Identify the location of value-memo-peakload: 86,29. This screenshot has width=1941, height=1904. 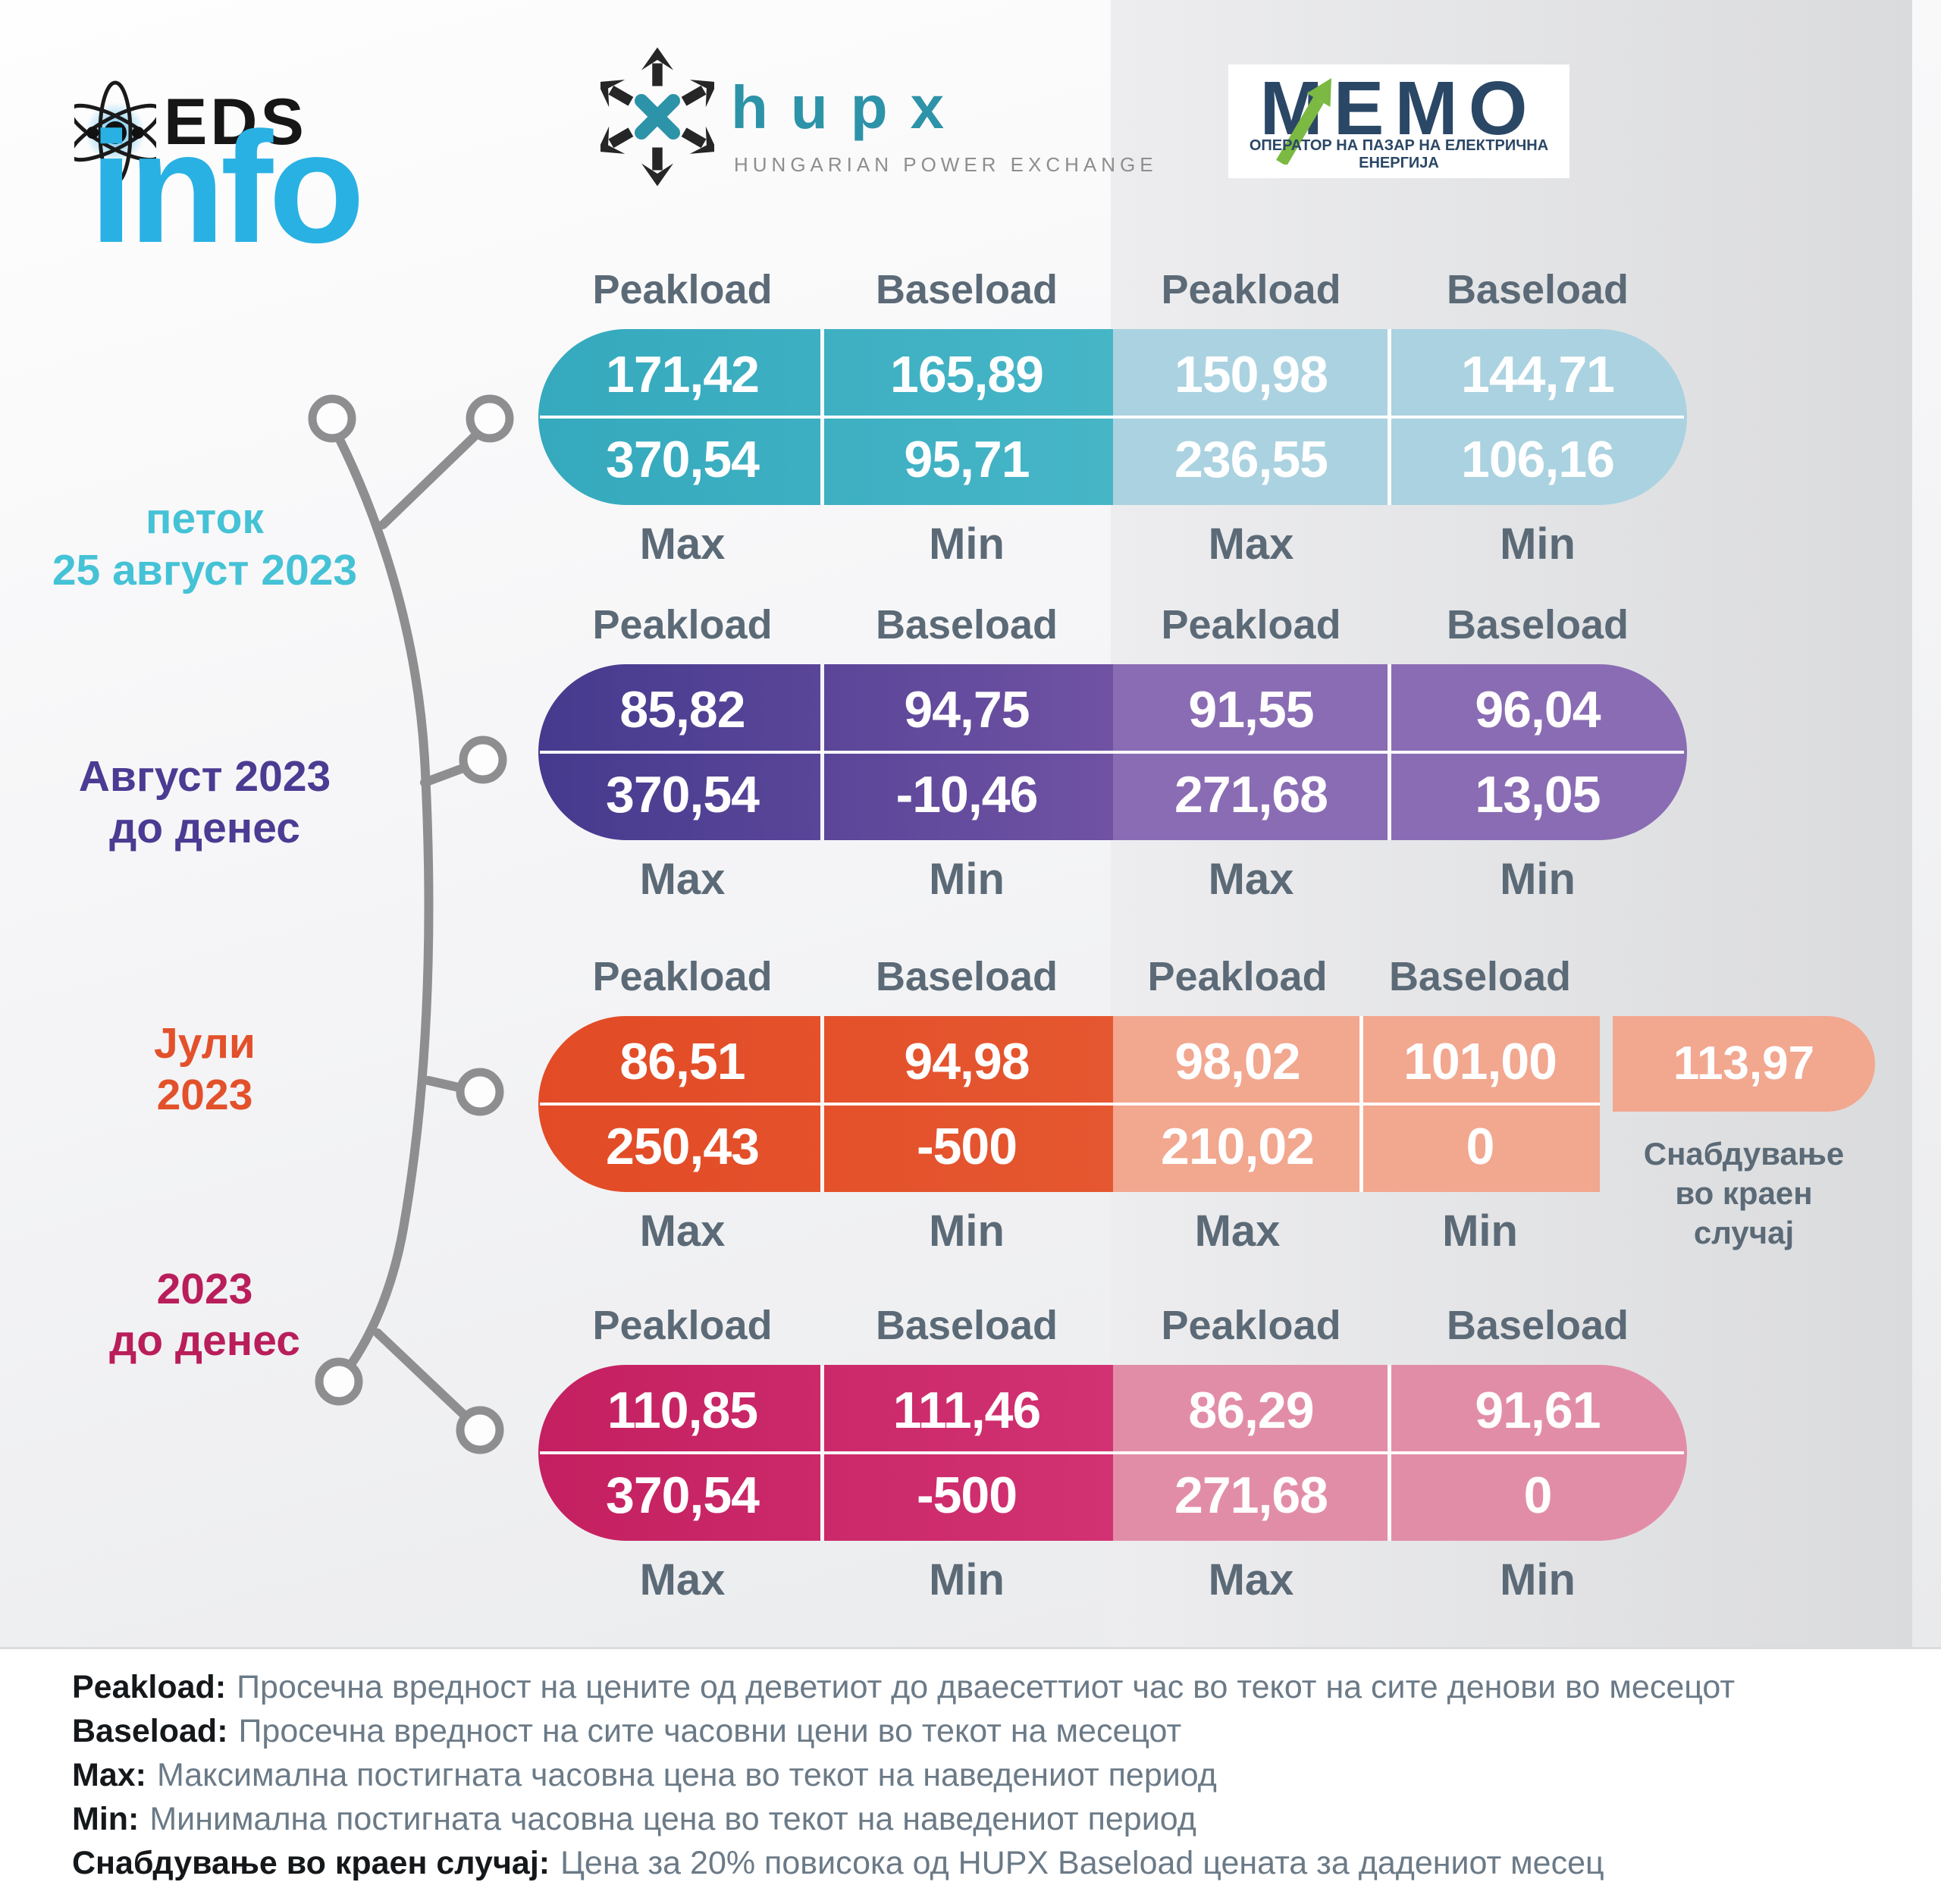
(1251, 1410).